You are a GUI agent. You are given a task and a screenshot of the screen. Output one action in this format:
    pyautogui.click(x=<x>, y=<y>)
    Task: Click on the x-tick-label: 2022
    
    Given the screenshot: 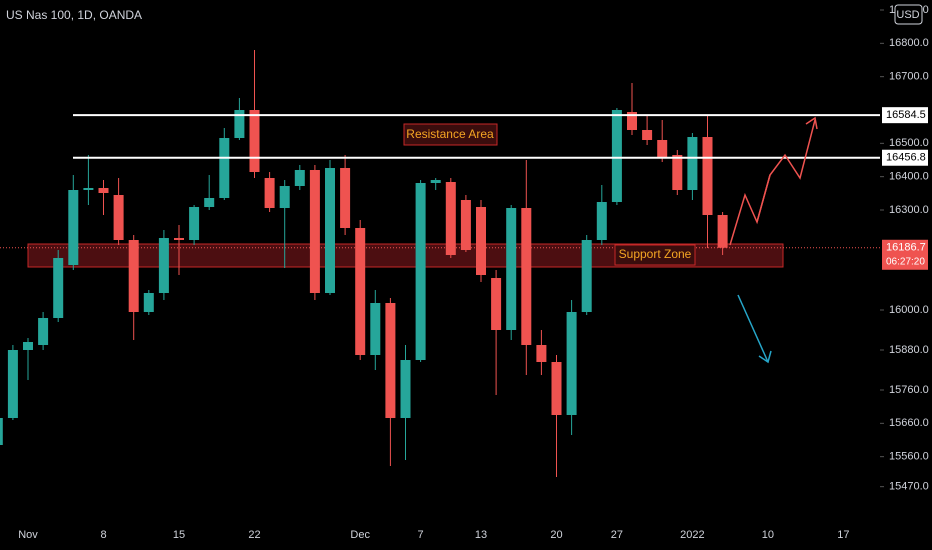 What is the action you would take?
    pyautogui.click(x=692, y=535)
    